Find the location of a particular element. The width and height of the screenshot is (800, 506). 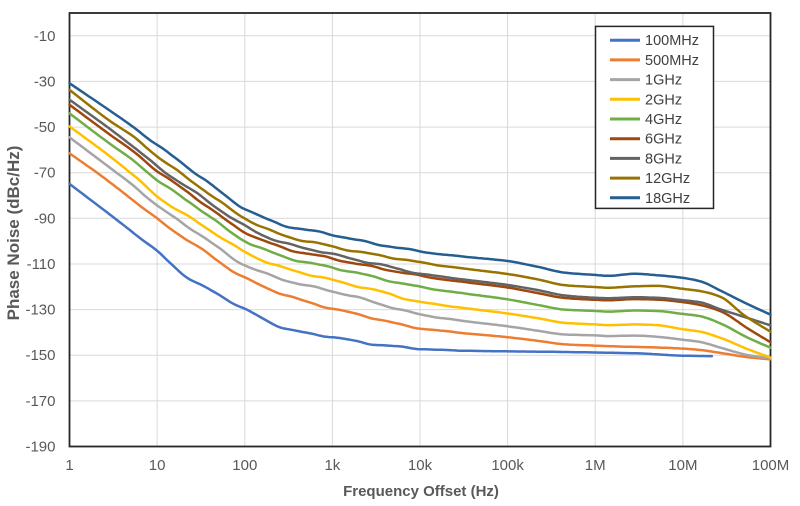

svg-text: -50 is located at coordinates (45, 127).